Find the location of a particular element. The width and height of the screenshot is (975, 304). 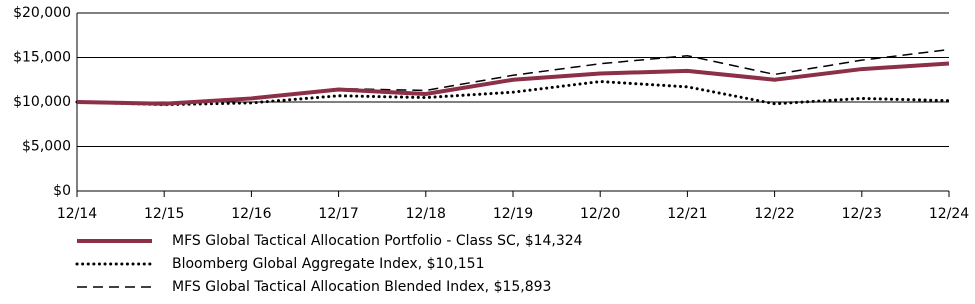

y-tick-label: $20,000 is located at coordinates (42, 13).